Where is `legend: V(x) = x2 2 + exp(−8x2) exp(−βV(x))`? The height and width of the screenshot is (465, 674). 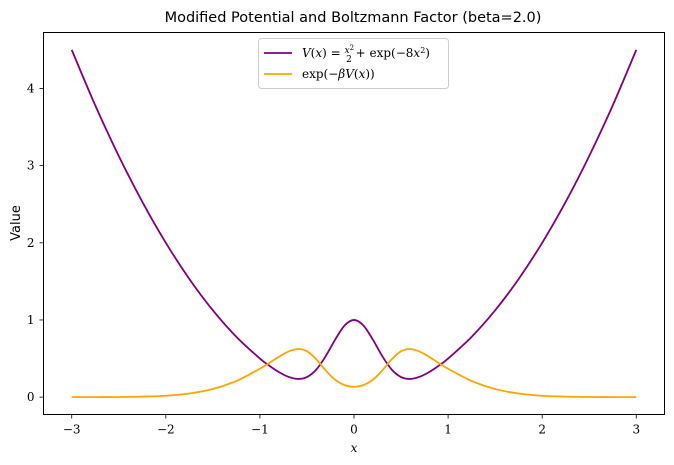 legend: V(x) = x2 2 + exp(−8x2) exp(−βV(x)) is located at coordinates (353, 63).